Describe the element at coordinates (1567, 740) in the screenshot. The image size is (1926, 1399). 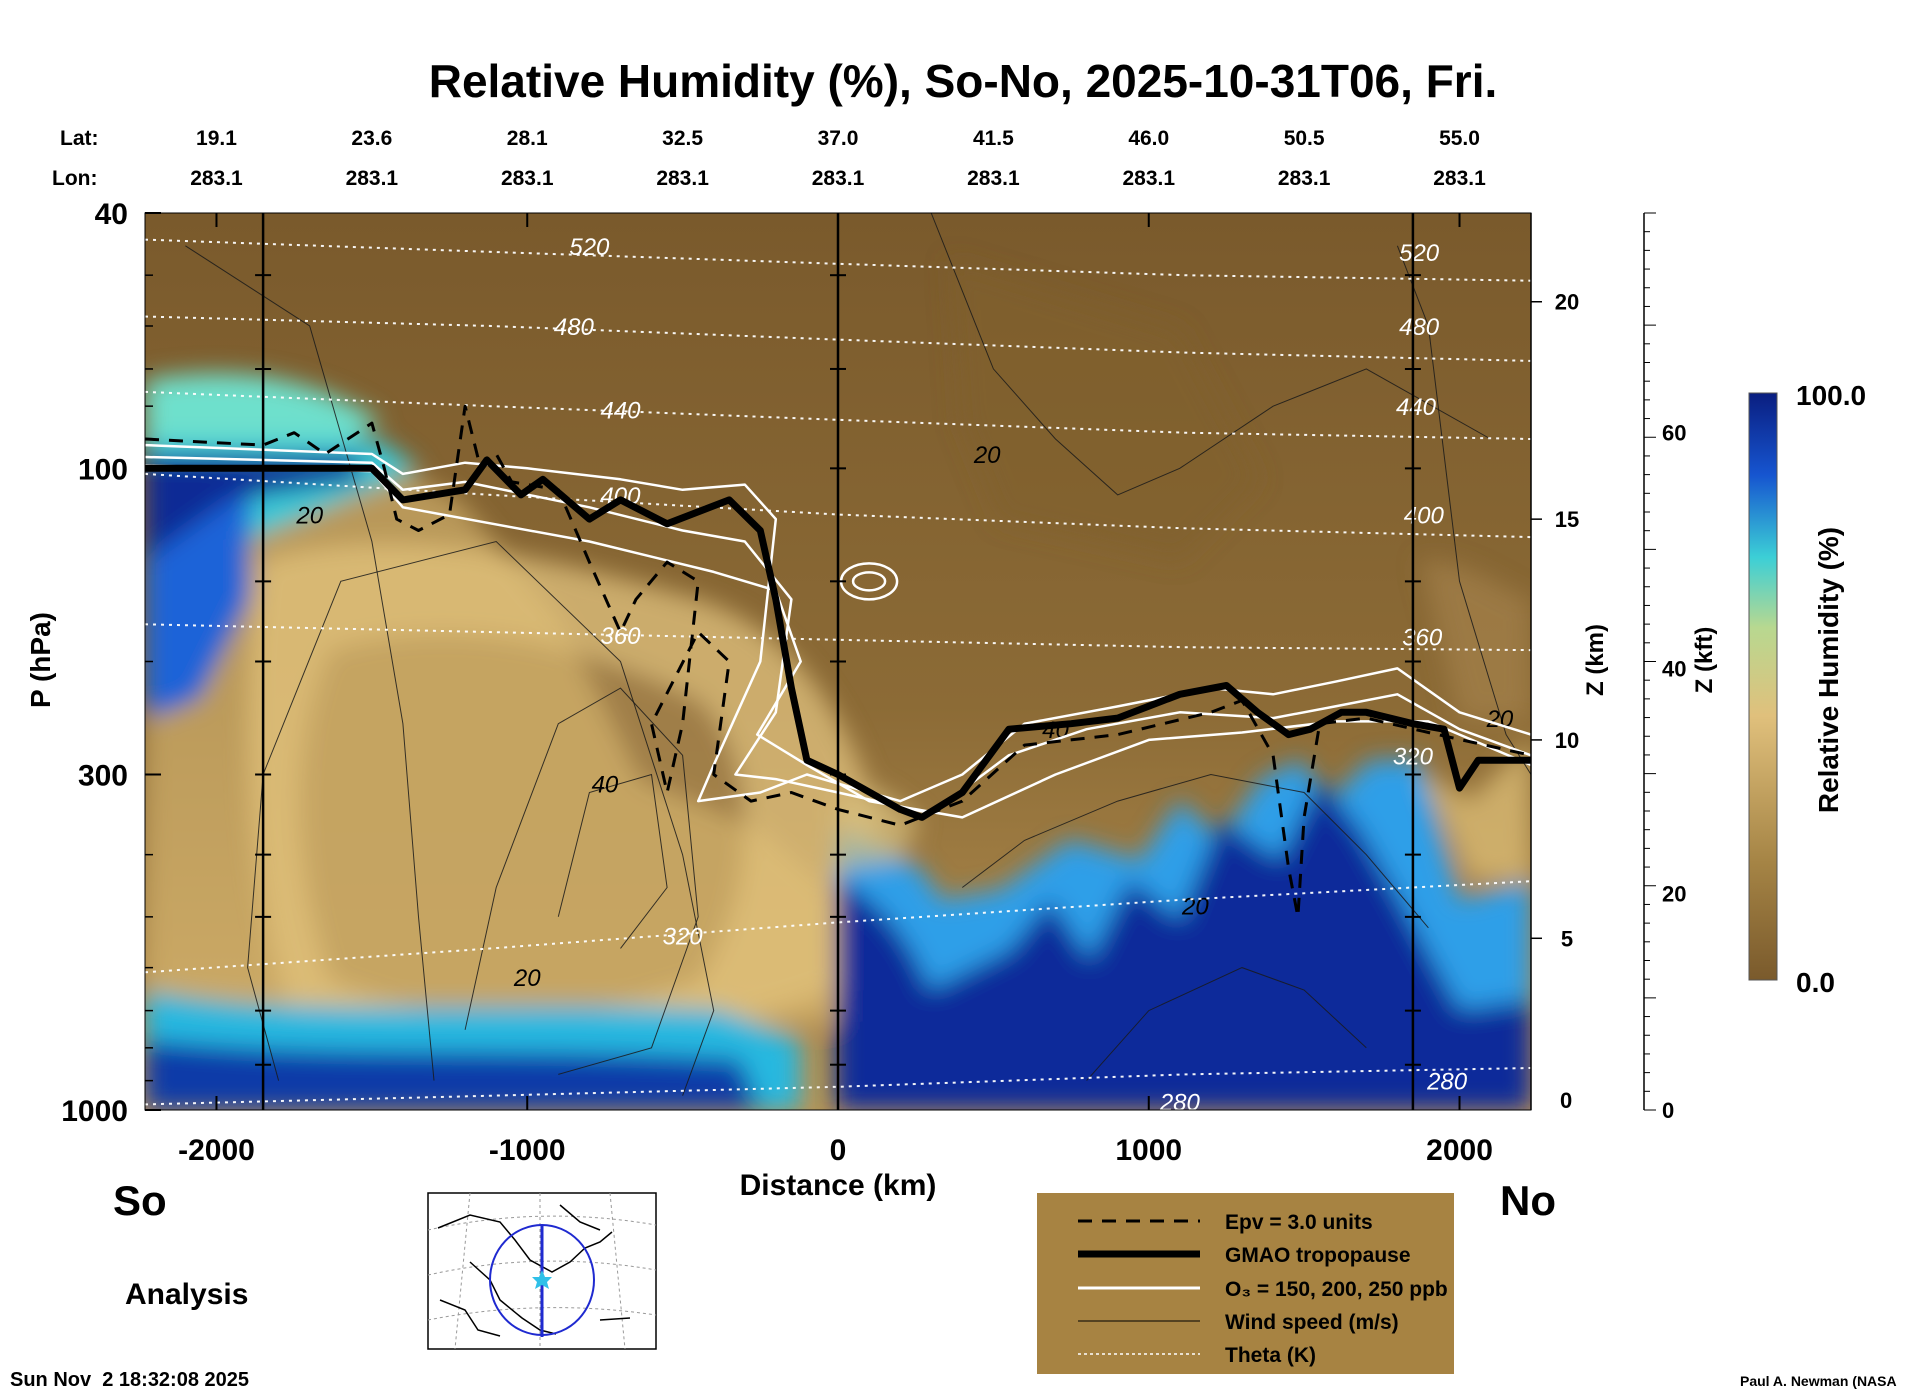
I see `z-km-tick-label: 10` at that location.